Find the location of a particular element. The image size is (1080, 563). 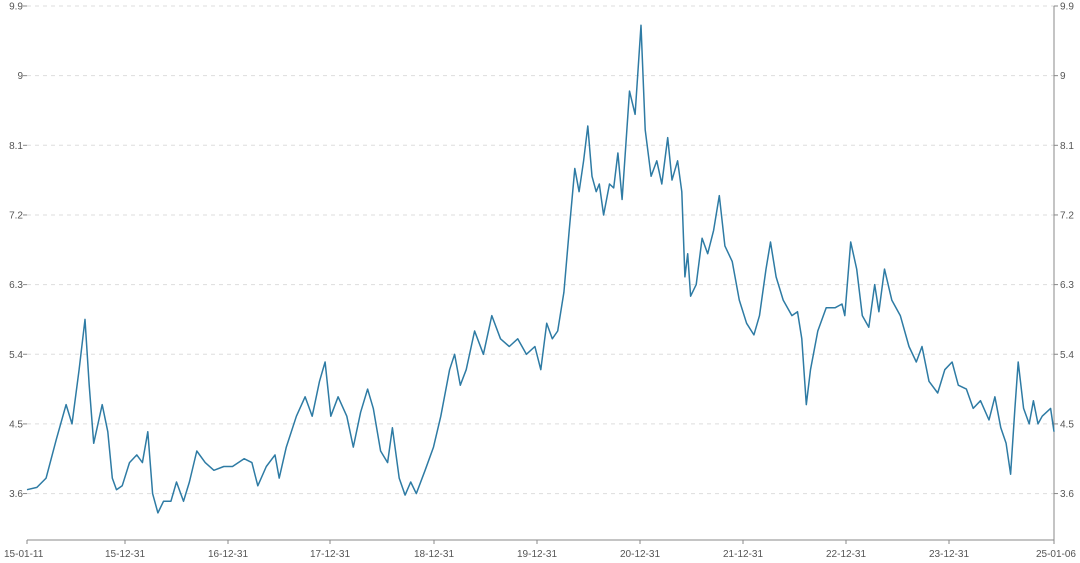

y-tick-label-right: 5.4 is located at coordinates (1067, 355).